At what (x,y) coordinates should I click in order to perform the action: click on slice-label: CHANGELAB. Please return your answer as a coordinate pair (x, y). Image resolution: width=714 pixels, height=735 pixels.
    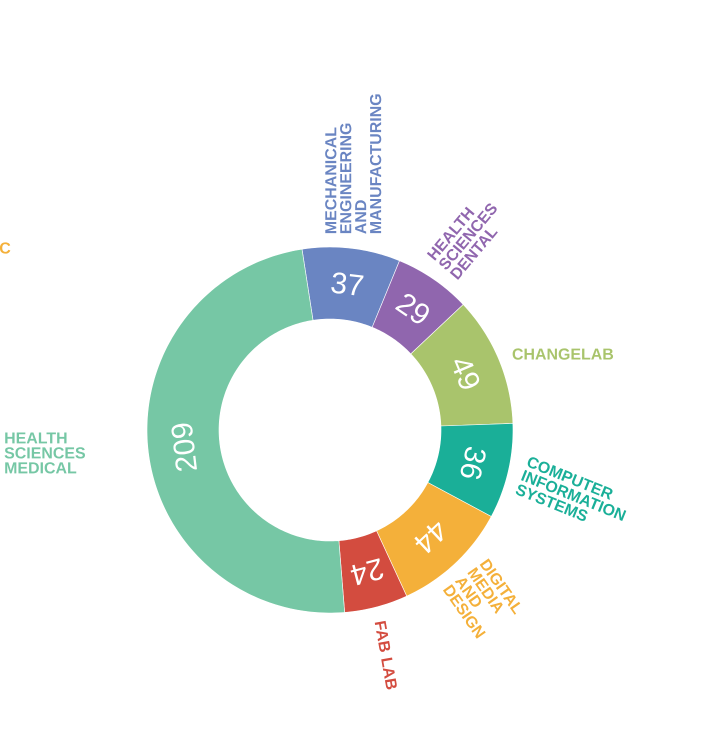
    Looking at the image, I should click on (563, 354).